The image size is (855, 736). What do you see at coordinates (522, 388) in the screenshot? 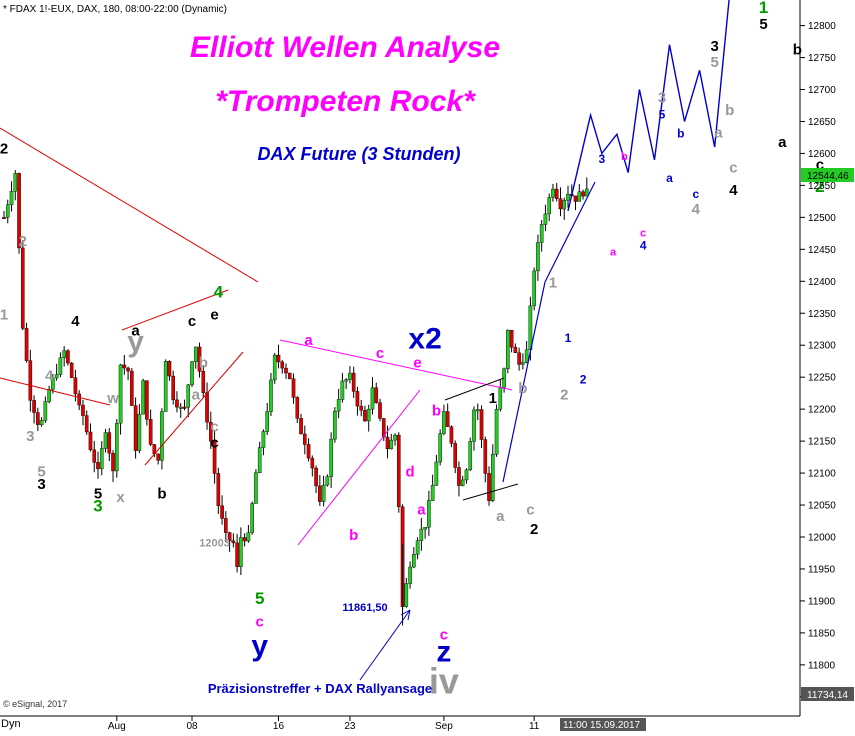
I see `wave-label: b` at bounding box center [522, 388].